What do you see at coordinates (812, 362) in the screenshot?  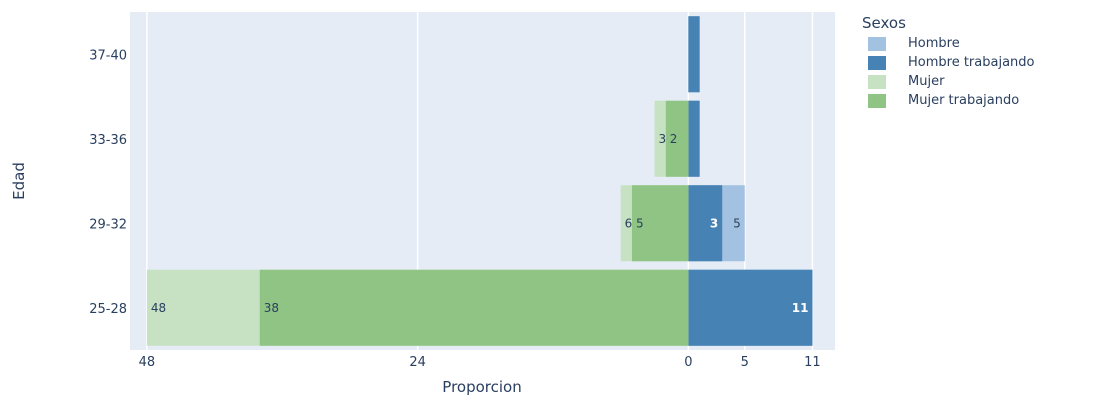 I see `x-tick-label: 11` at bounding box center [812, 362].